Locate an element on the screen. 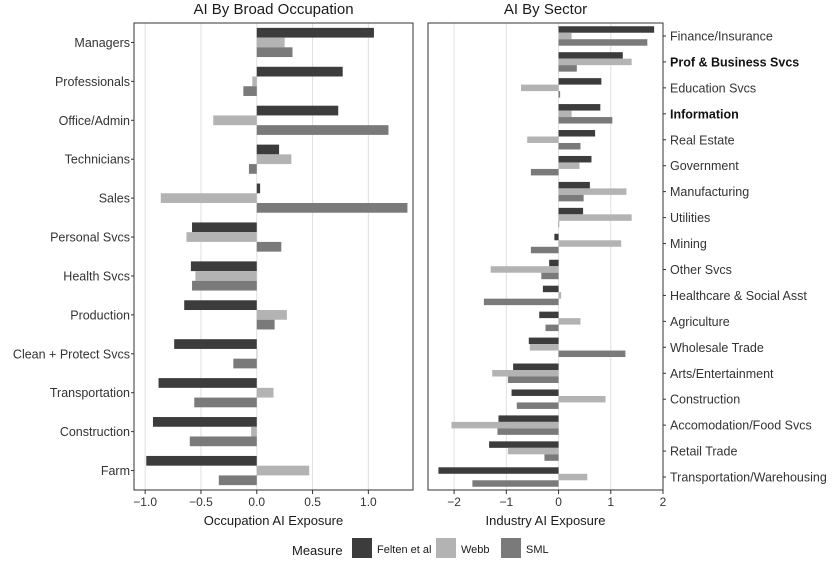  bar-felten-et-al-government is located at coordinates (575, 159).